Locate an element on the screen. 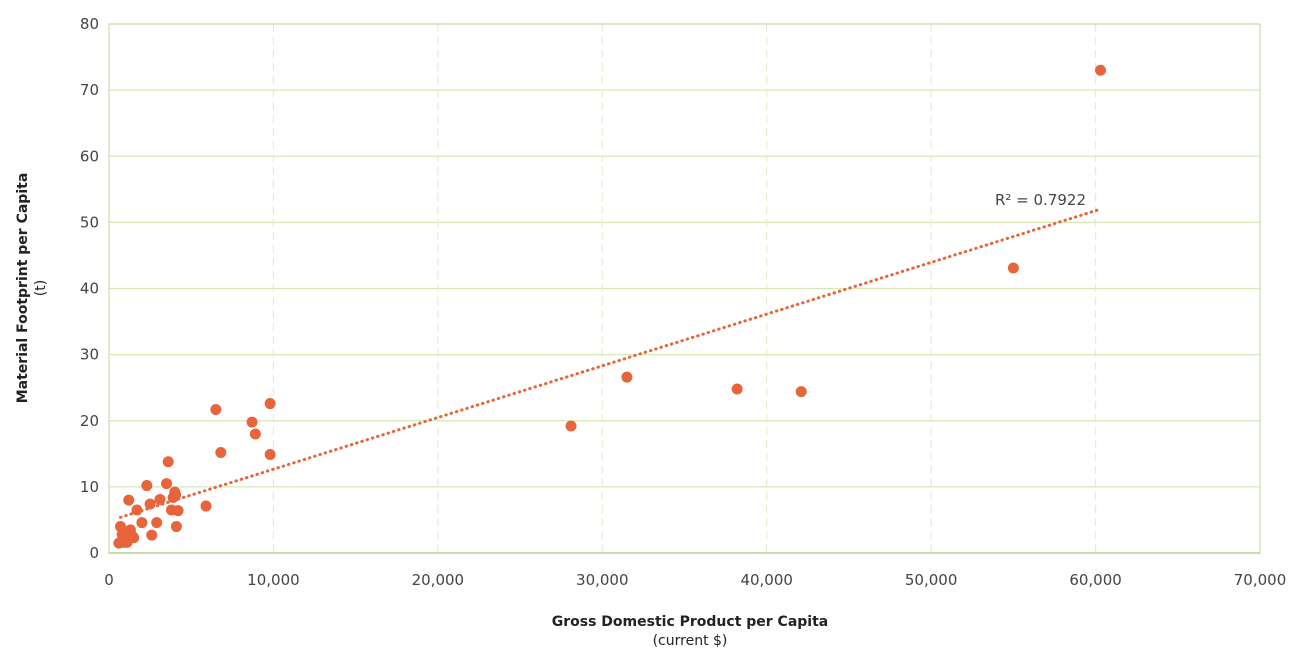  x-tick-label: 20,000 is located at coordinates (438, 580).